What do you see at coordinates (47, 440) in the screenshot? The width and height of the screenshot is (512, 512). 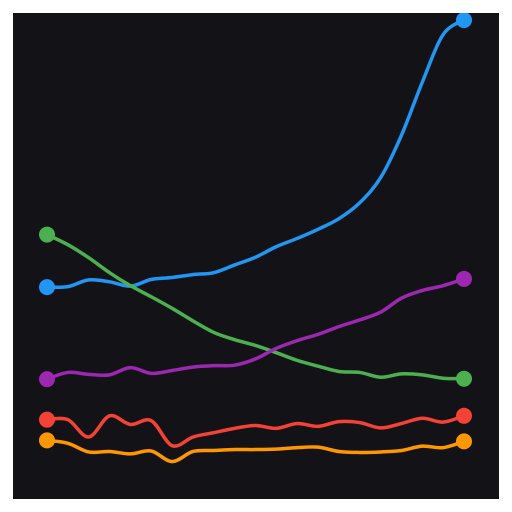 I see `series-5-start-point` at bounding box center [47, 440].